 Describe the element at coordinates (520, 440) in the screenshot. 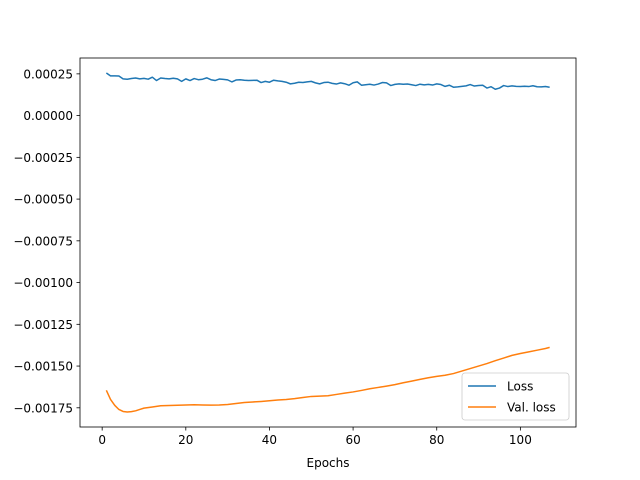

I see `x-tick-label: 100` at that location.